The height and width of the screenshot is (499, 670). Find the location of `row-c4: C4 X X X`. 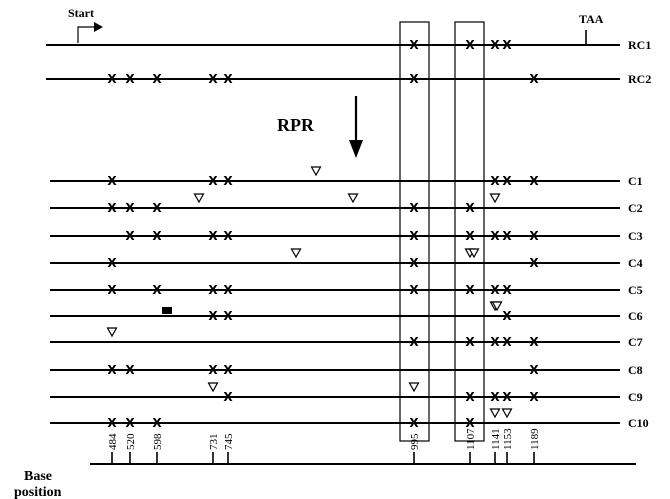

row-c4: C4 X X X is located at coordinates (346, 259).